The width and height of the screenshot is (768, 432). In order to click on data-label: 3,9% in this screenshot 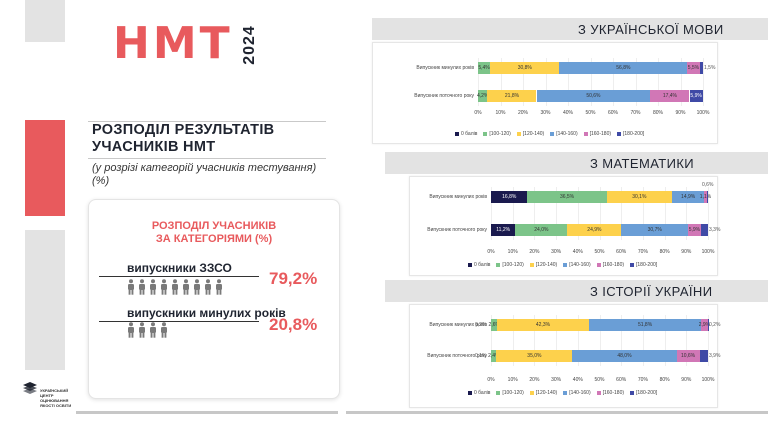, I will do `click(715, 356)`.